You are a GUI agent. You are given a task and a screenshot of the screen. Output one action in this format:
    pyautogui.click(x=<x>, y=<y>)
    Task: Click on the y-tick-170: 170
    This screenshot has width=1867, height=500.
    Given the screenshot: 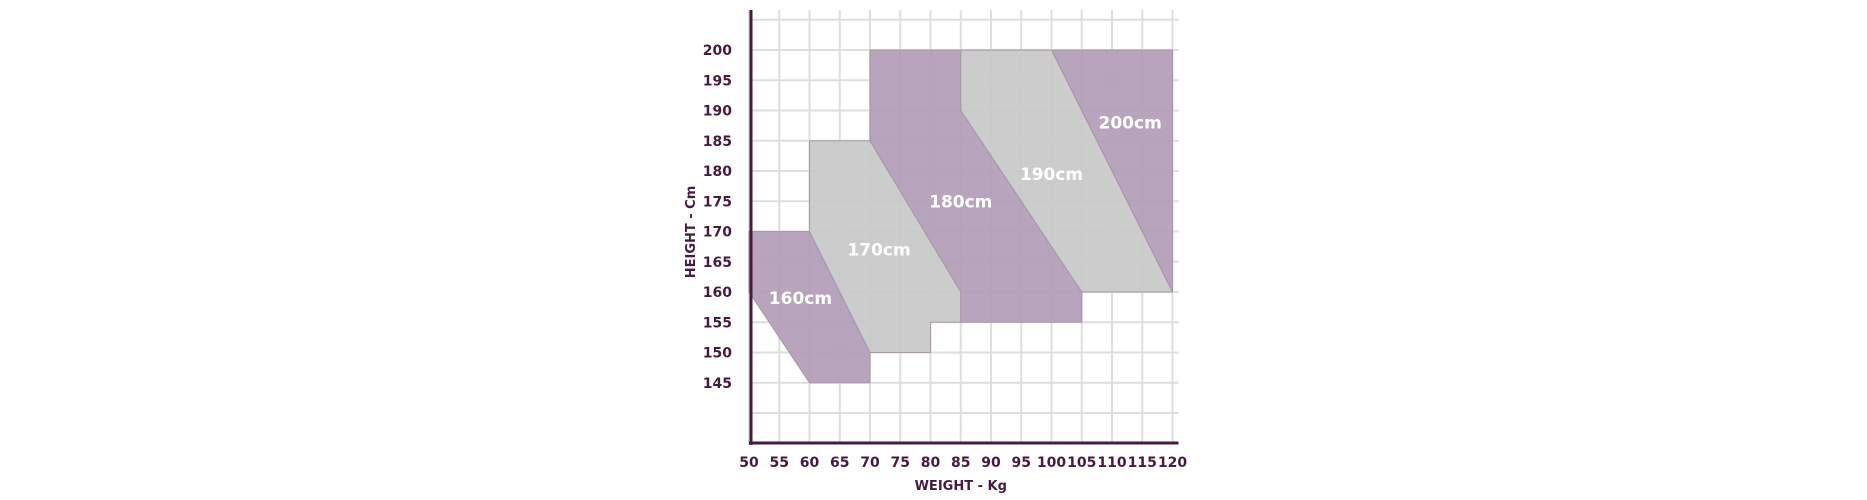 What is the action you would take?
    pyautogui.click(x=717, y=233)
    